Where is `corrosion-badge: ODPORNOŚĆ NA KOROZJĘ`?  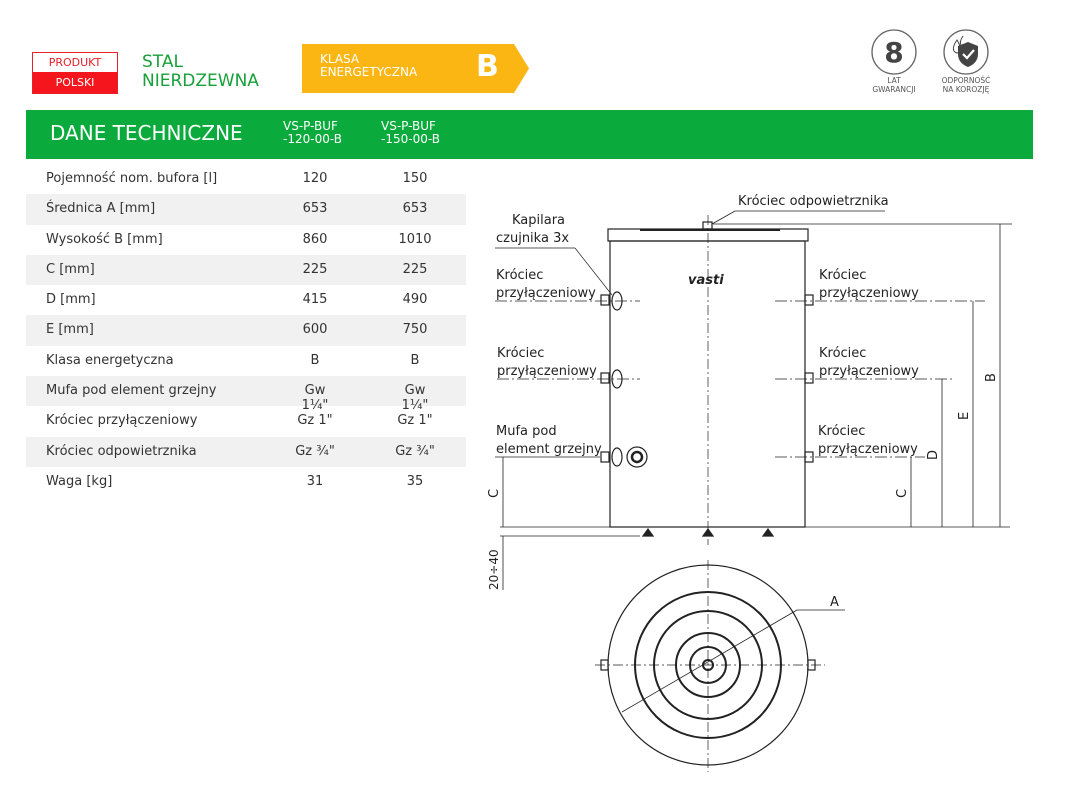 corrosion-badge: ODPORNOŚĆ NA KOROZJĘ is located at coordinates (966, 61).